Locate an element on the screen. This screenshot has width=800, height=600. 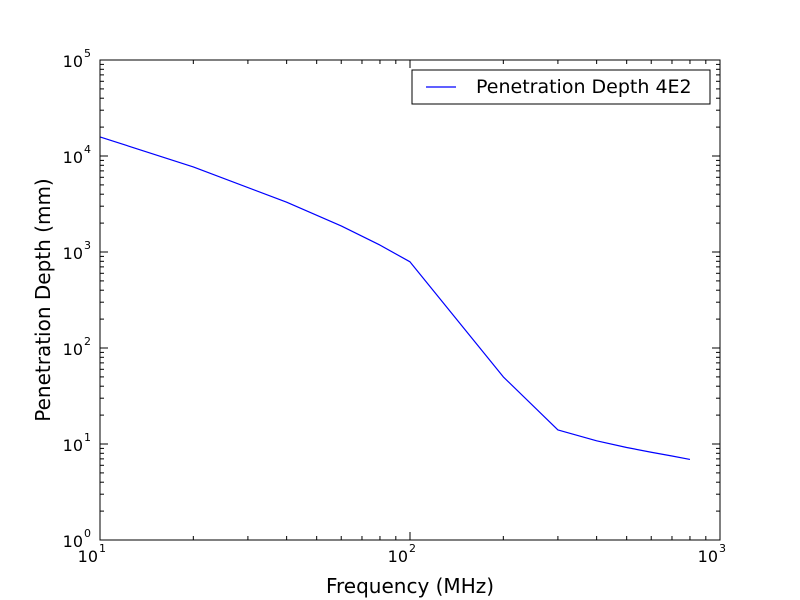
x-tick-label-exponent: 3 is located at coordinates (722, 548).